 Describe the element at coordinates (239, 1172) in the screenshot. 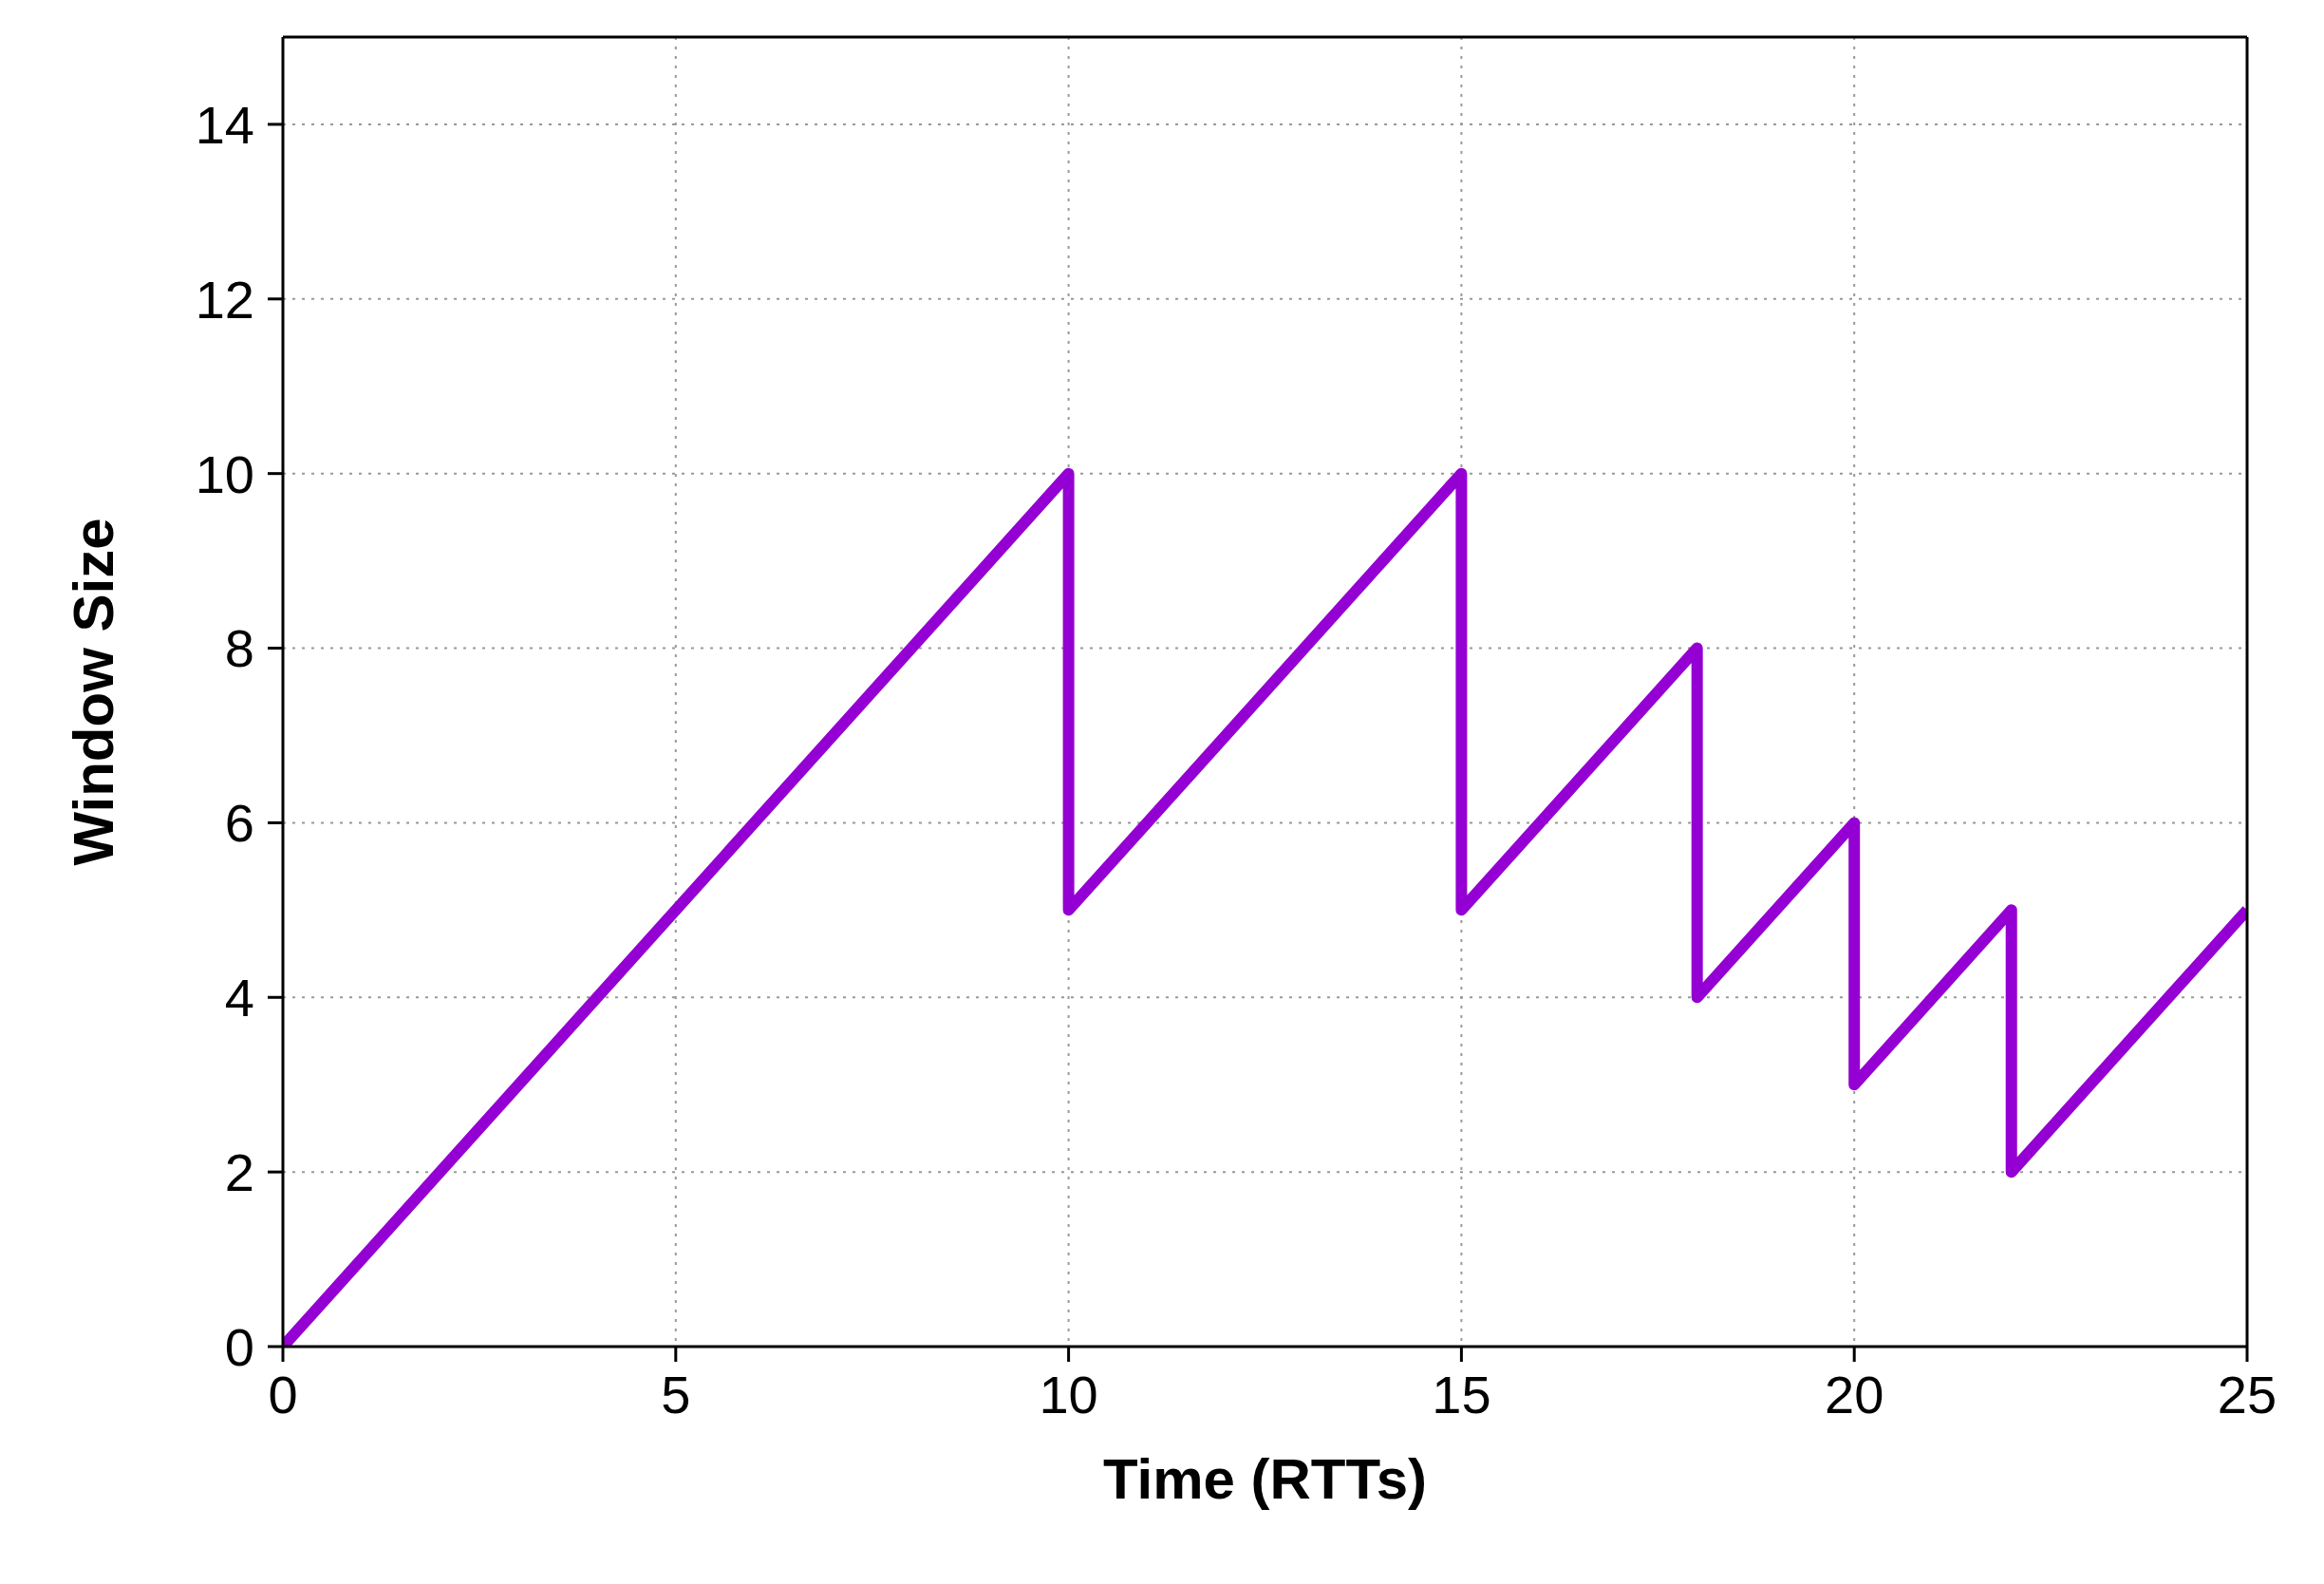

I see `y-tick-label: 2` at that location.